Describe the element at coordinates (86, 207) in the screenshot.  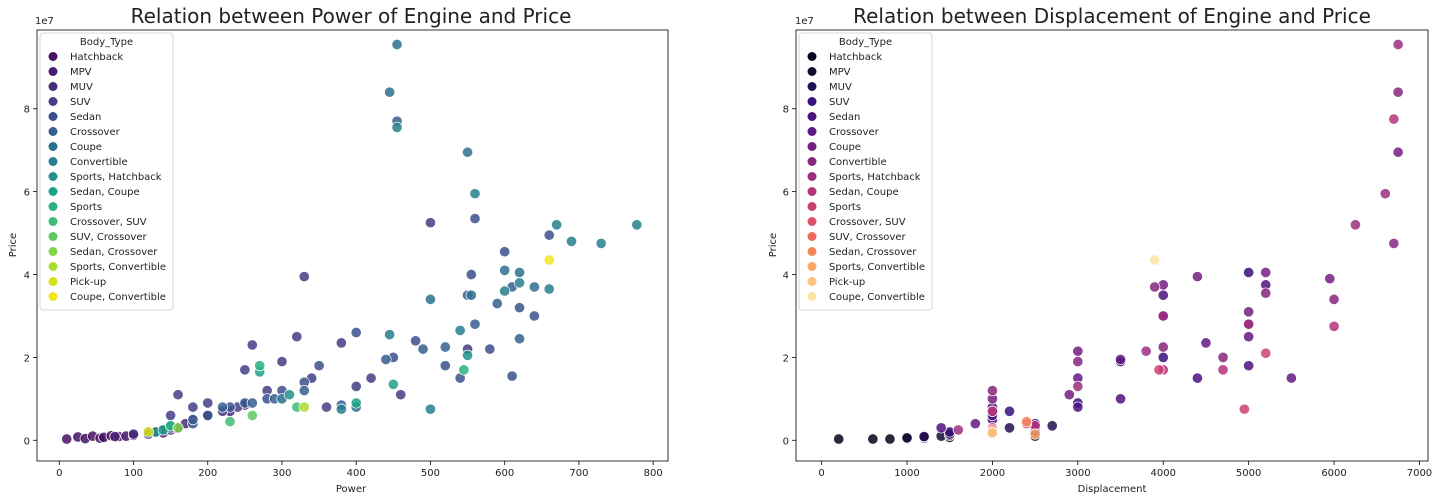
I see `legend-entry: Sports` at that location.